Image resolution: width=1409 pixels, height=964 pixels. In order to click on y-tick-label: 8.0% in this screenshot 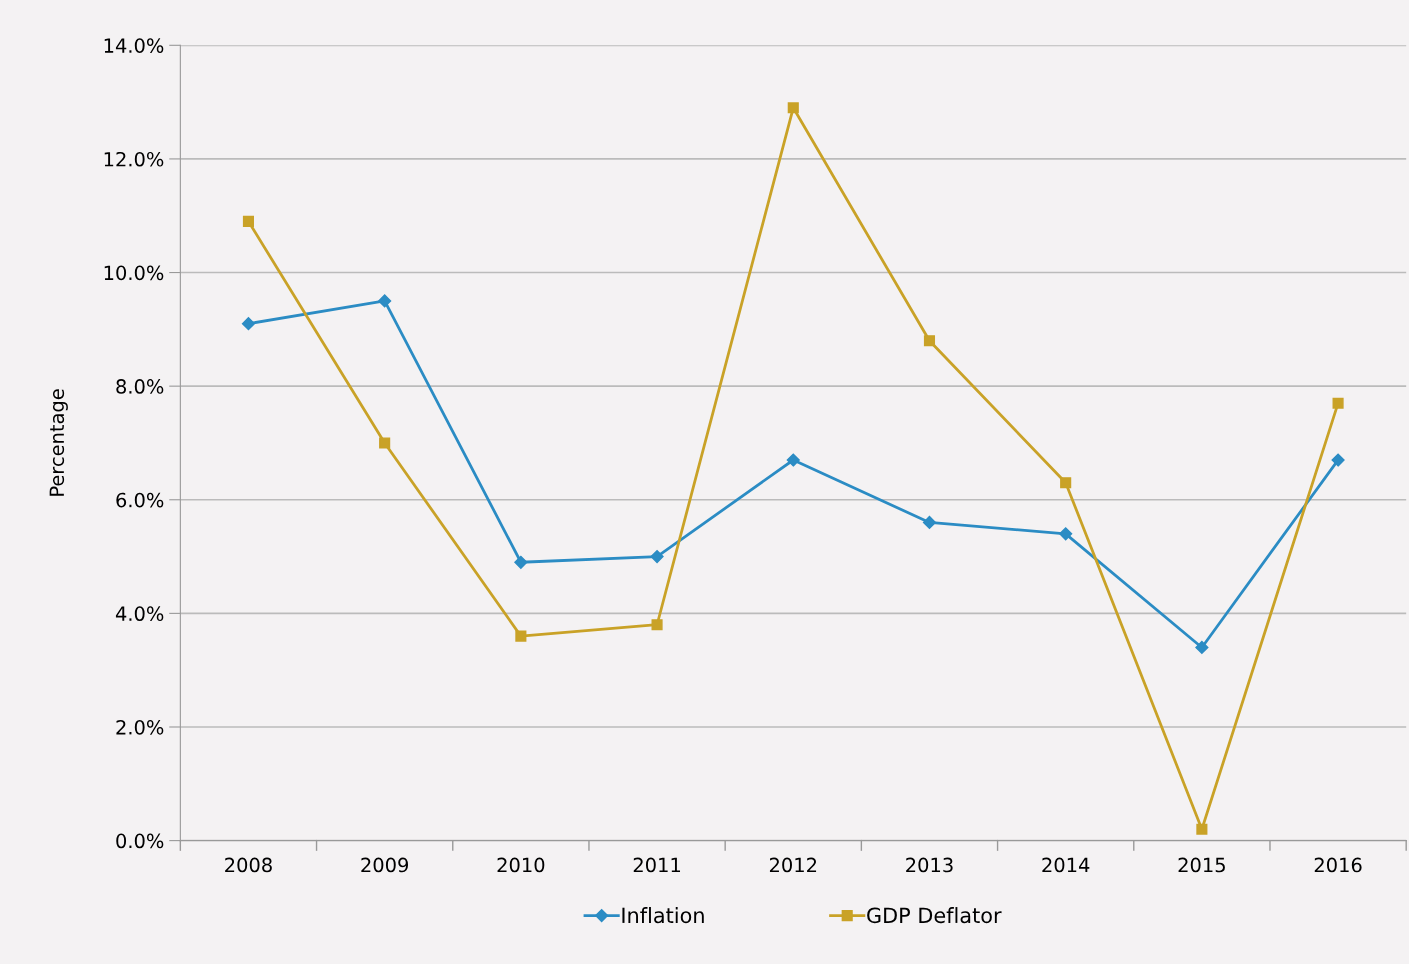, I will do `click(140, 386)`.